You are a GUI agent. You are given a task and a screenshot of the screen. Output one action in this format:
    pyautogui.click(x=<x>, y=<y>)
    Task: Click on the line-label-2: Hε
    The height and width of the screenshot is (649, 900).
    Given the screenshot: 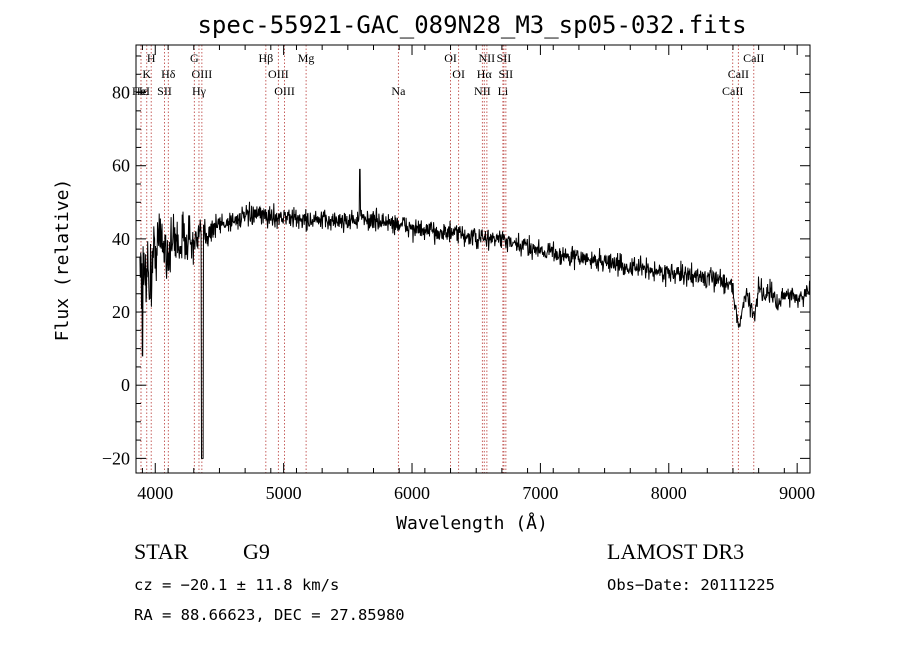 What is the action you would take?
    pyautogui.click(x=141, y=91)
    